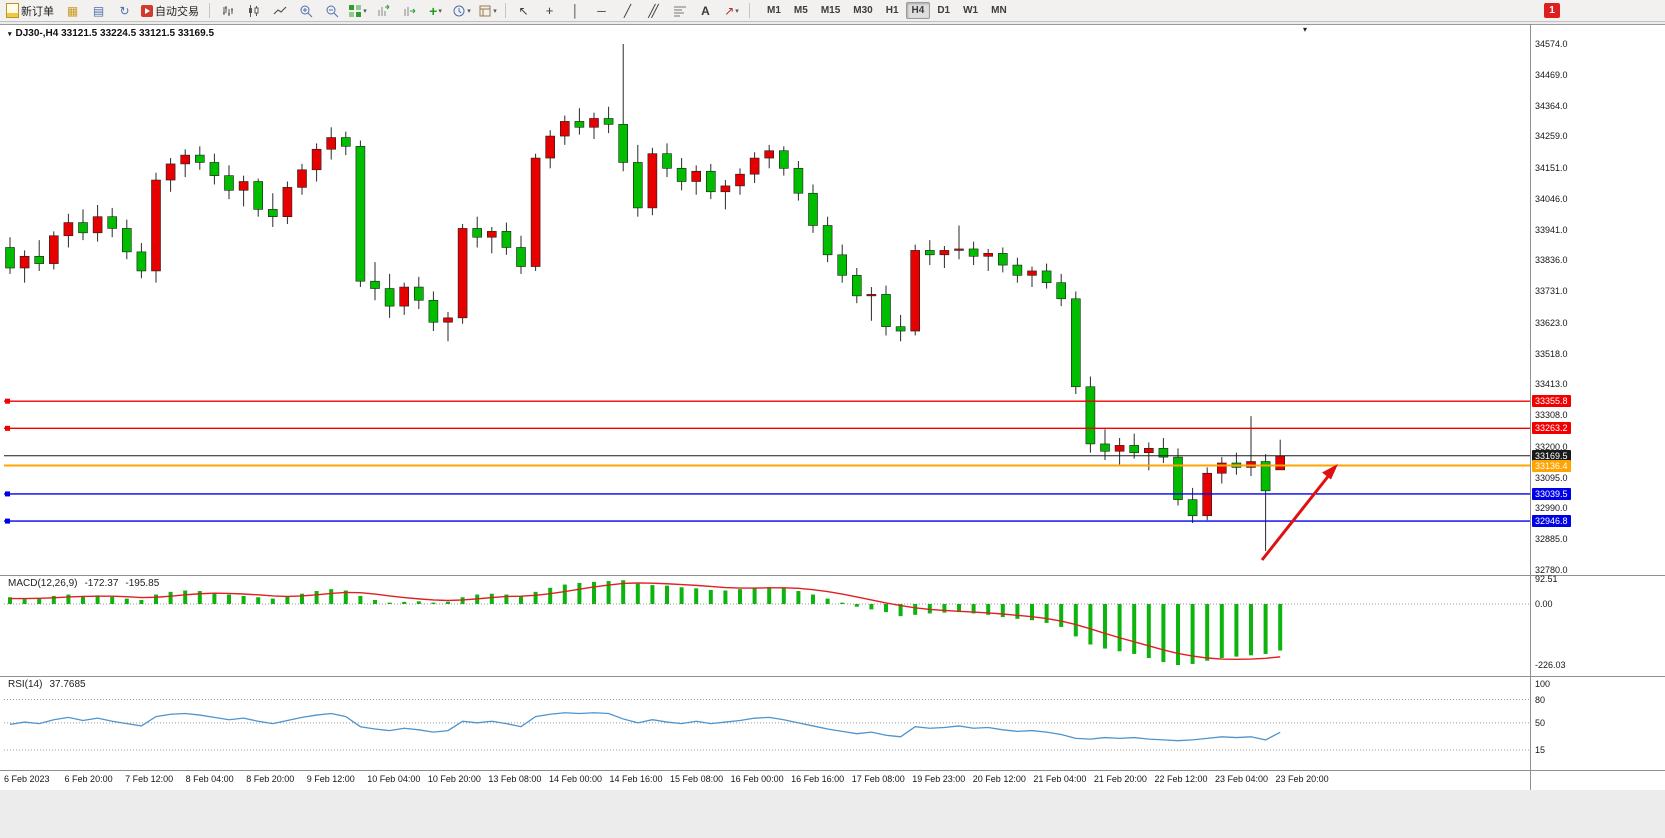 The image size is (1665, 838). I want to click on indicators-icon: +, so click(433, 10).